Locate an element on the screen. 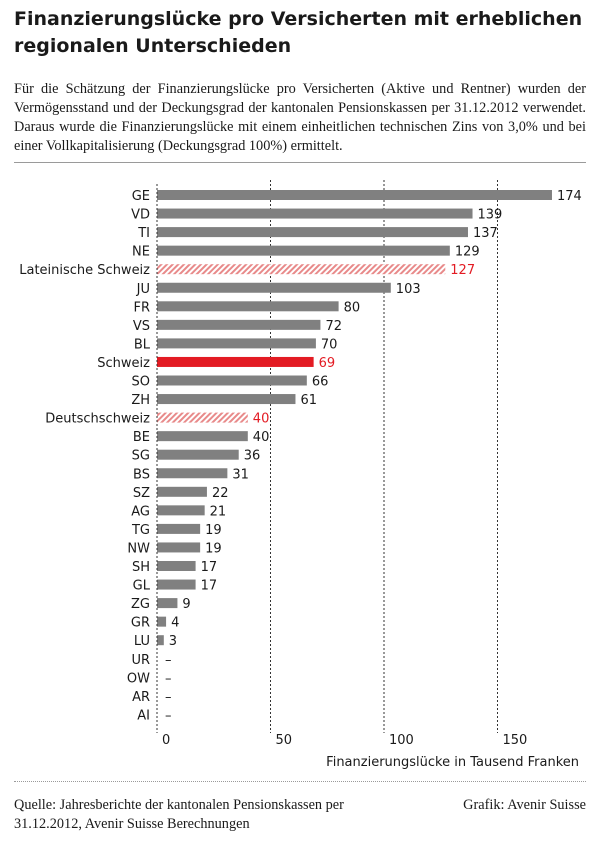 The width and height of the screenshot is (600, 846). value-label-zh: 61 is located at coordinates (308, 400).